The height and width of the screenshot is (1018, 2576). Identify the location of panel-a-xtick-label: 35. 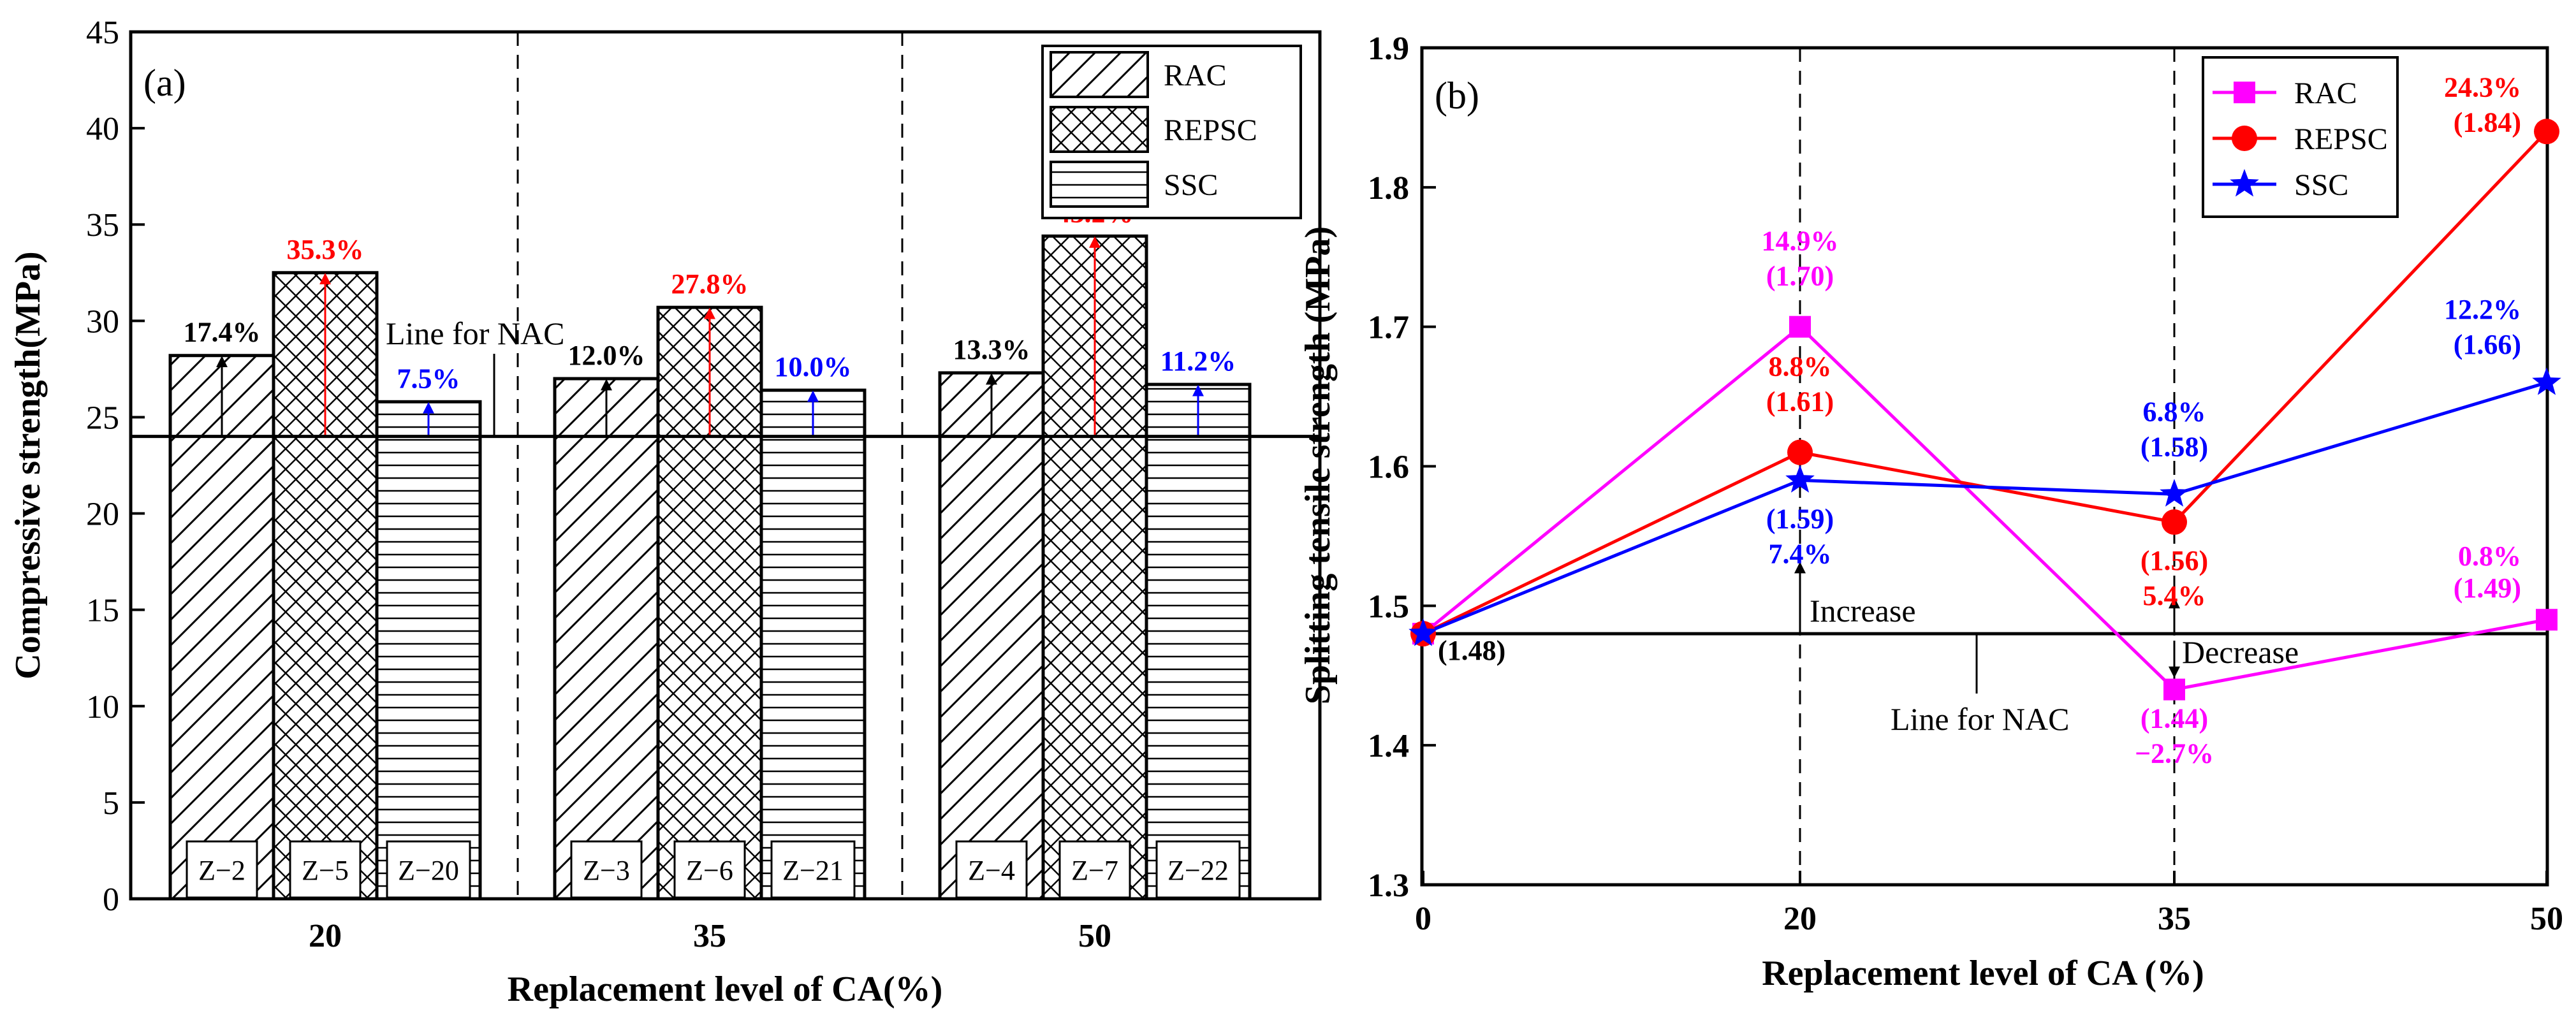
(709, 936).